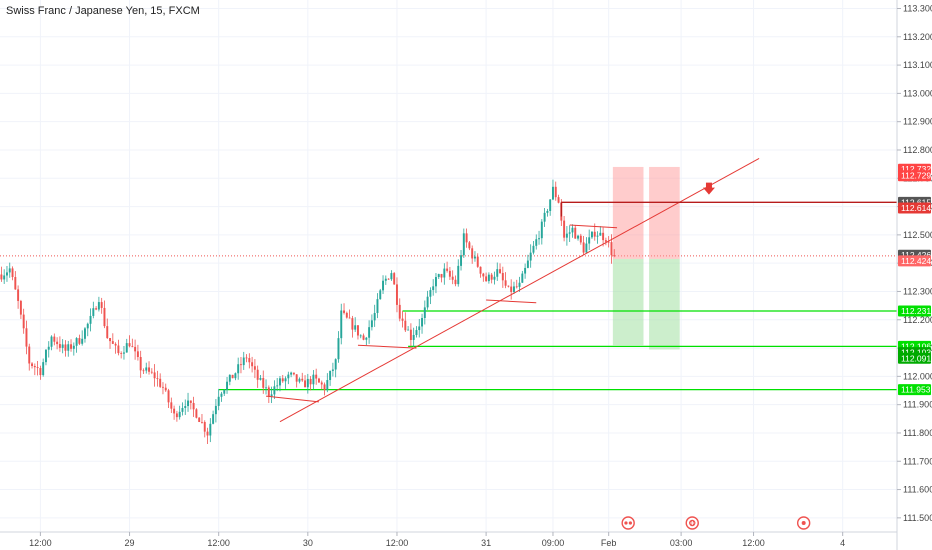 The width and height of the screenshot is (932, 550). What do you see at coordinates (917, 376) in the screenshot?
I see `y-tick-label: 112.000` at bounding box center [917, 376].